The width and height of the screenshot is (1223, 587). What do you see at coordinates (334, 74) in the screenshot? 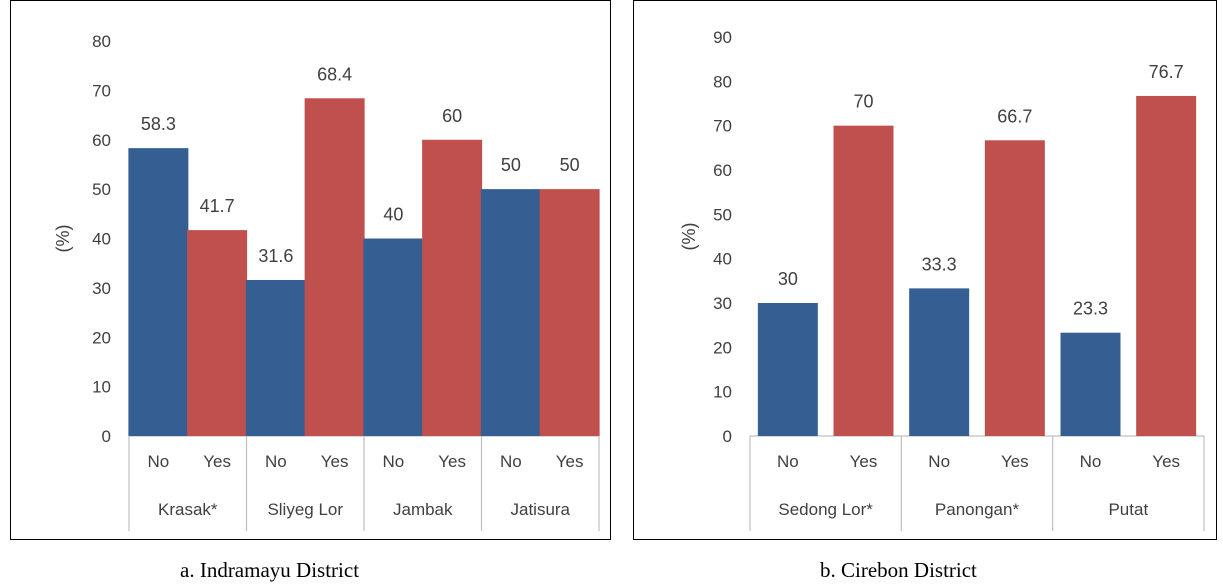
I see `indramayu-data-label: 68.4` at bounding box center [334, 74].